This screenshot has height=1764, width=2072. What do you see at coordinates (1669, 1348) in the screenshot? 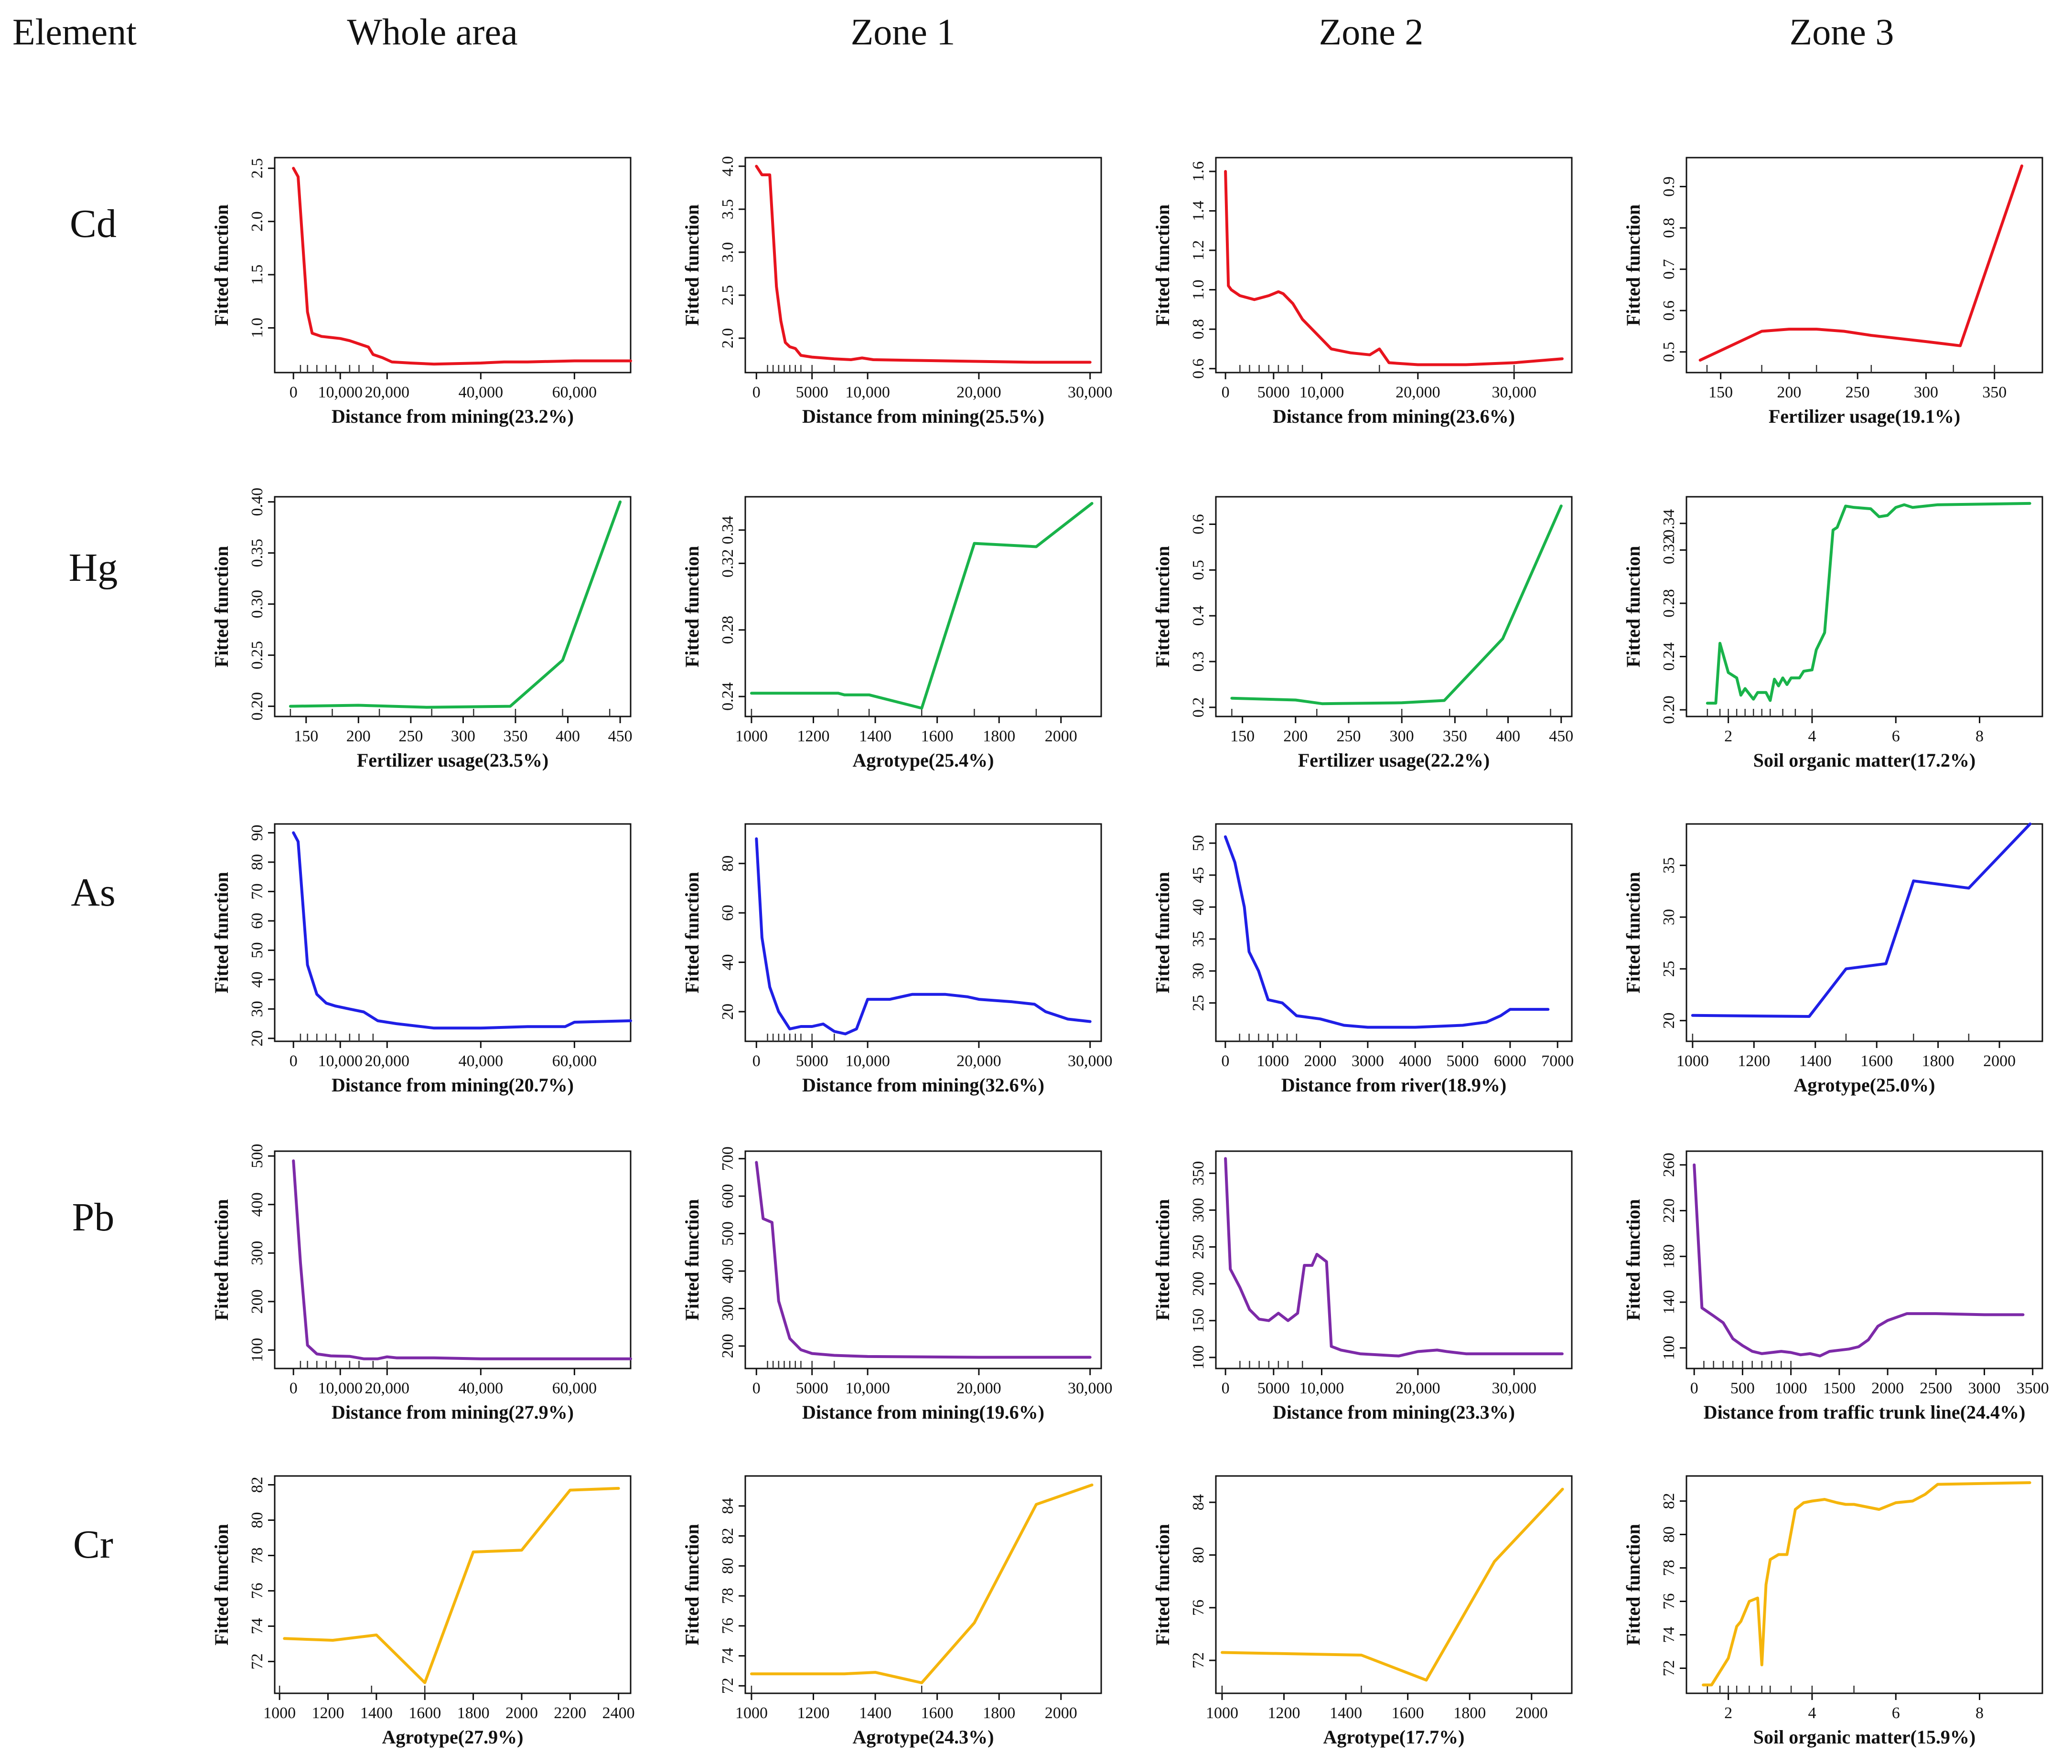
I see `chart-pb-zone-3-ytick-label: 100` at bounding box center [1669, 1348].